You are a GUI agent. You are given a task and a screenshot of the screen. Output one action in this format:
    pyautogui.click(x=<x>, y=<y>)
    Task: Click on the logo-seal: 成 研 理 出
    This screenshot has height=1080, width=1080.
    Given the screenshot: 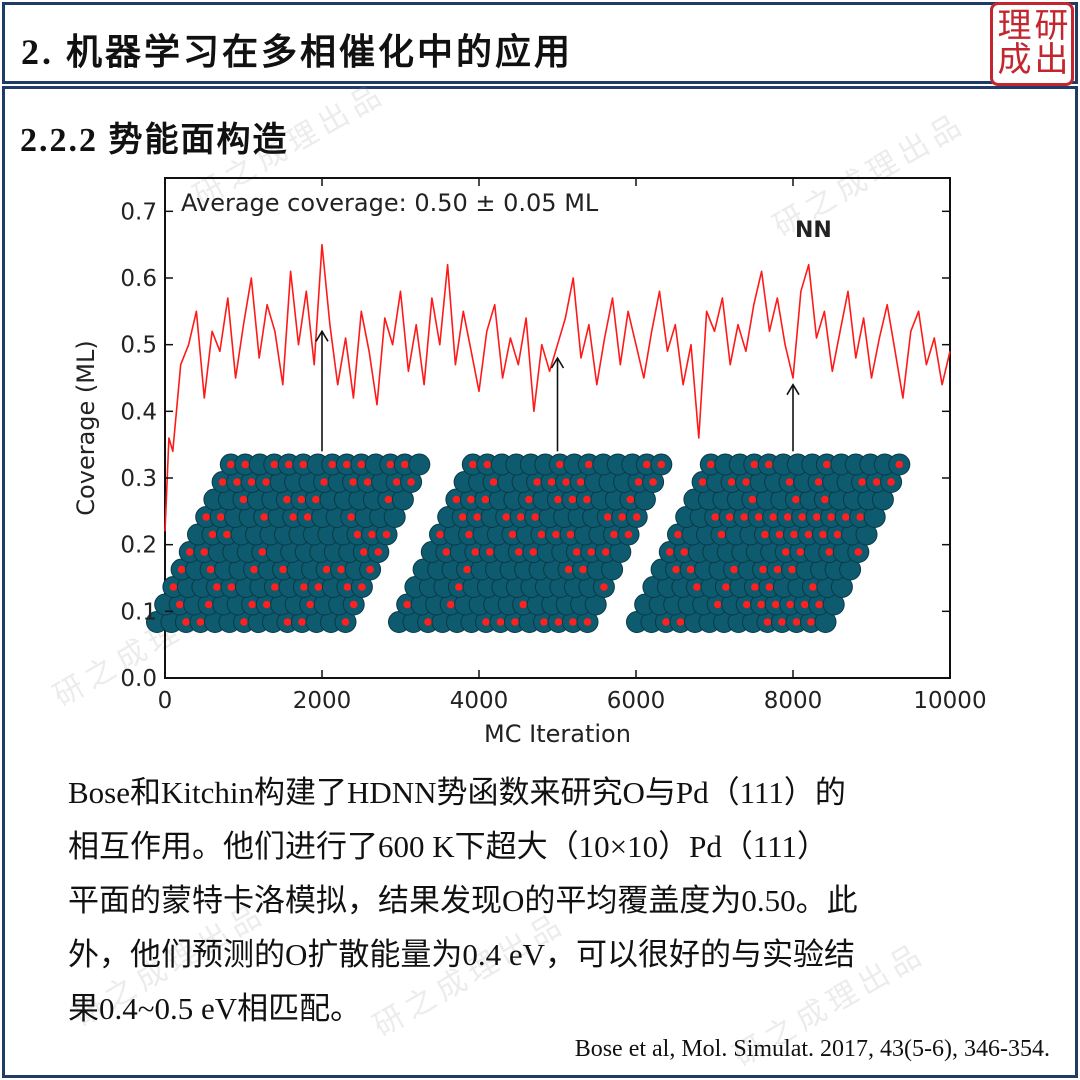 What is the action you would take?
    pyautogui.click(x=1032, y=44)
    